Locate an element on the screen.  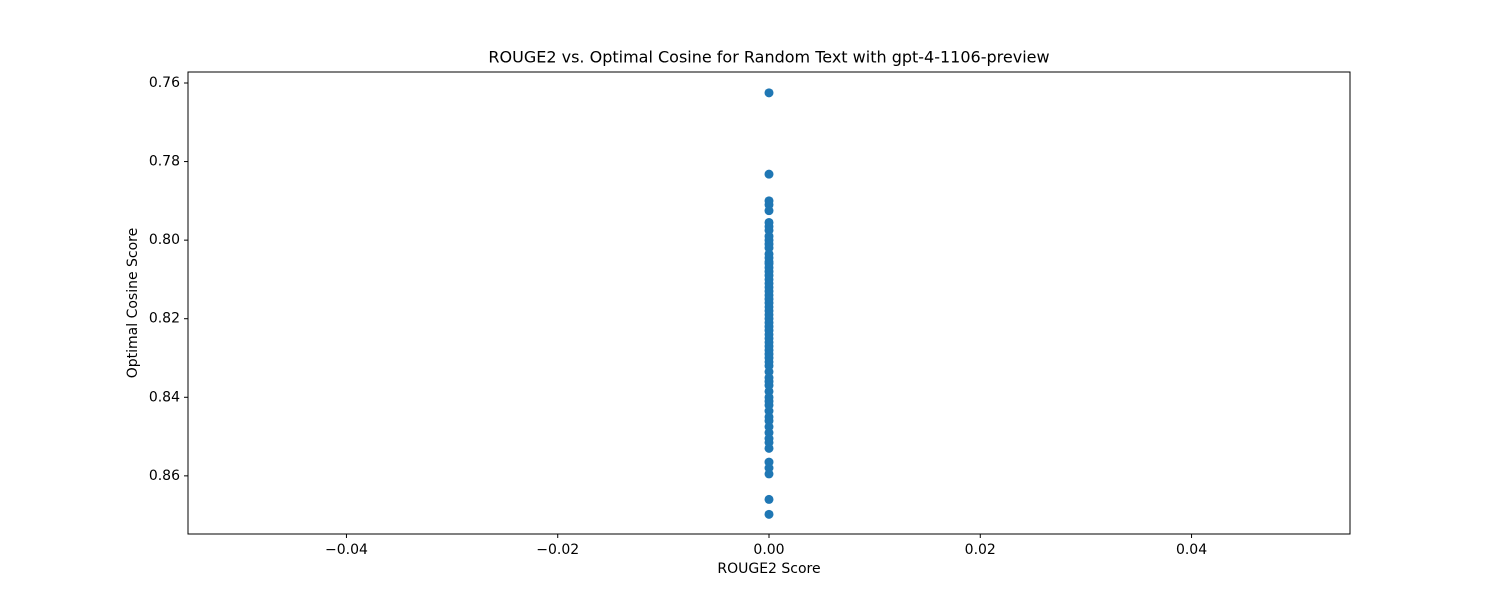
y-tick-label: 0.76 is located at coordinates (164, 83).